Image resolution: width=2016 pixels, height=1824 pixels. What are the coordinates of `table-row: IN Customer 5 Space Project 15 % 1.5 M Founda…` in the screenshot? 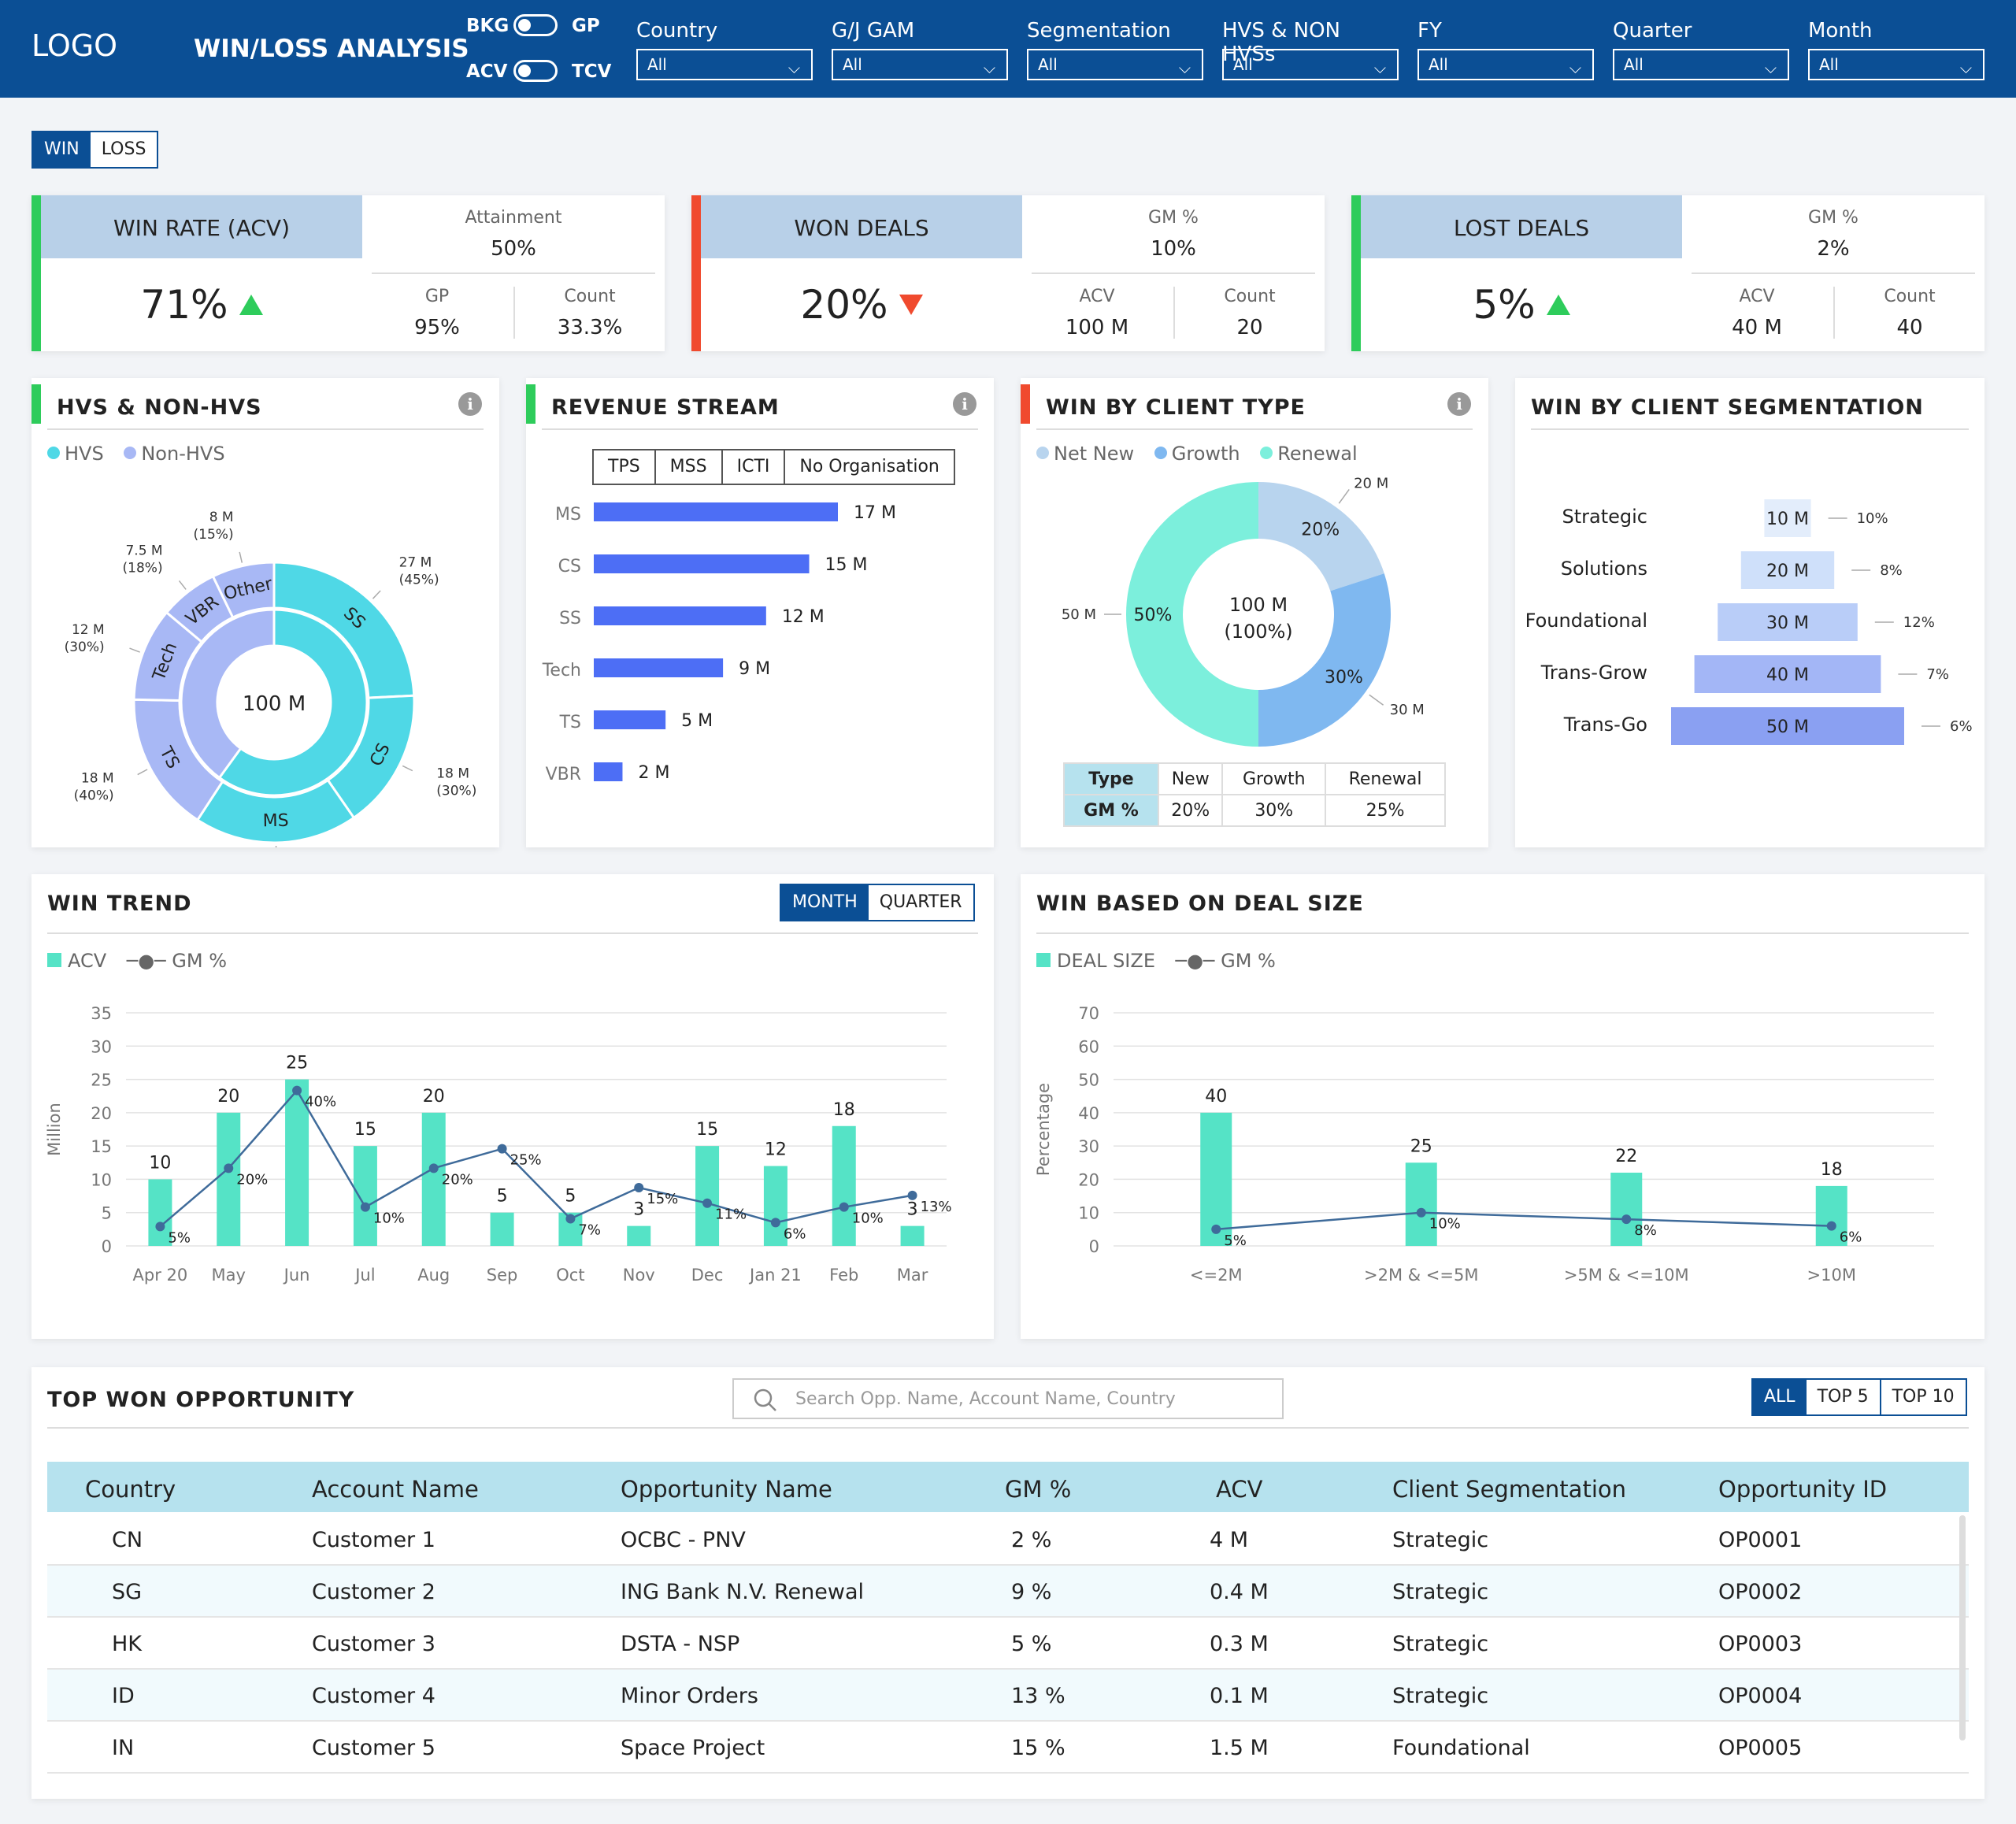 It's located at (1008, 1748).